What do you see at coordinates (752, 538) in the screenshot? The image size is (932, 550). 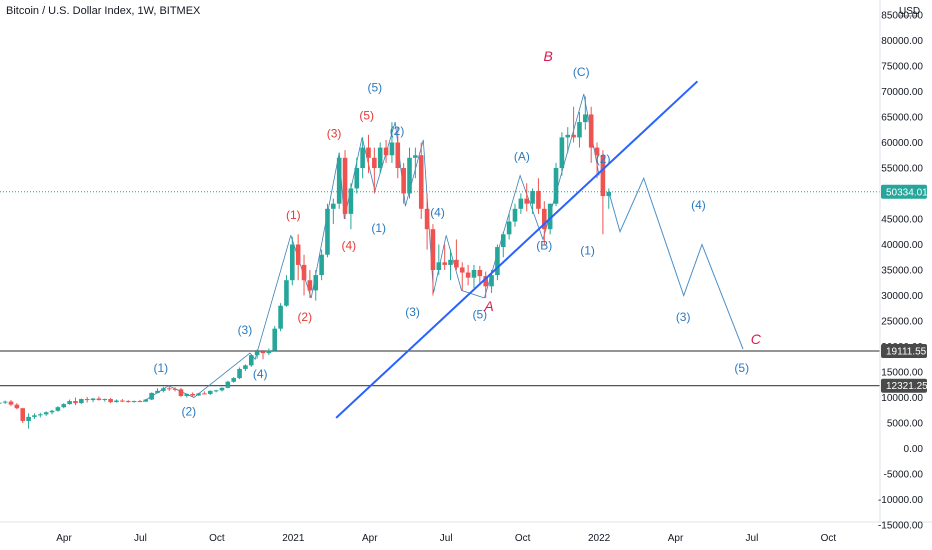 I see `time-tick-label: Jul` at bounding box center [752, 538].